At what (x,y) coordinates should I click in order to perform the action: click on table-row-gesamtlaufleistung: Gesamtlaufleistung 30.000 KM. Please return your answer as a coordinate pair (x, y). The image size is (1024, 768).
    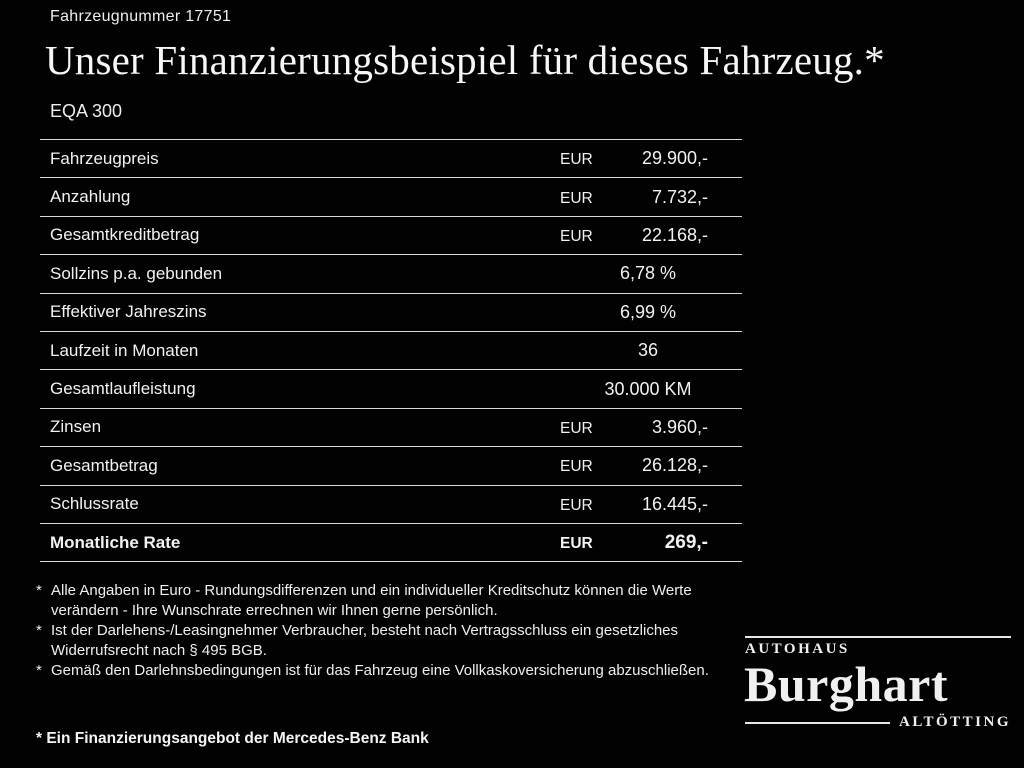
    Looking at the image, I should click on (391, 388).